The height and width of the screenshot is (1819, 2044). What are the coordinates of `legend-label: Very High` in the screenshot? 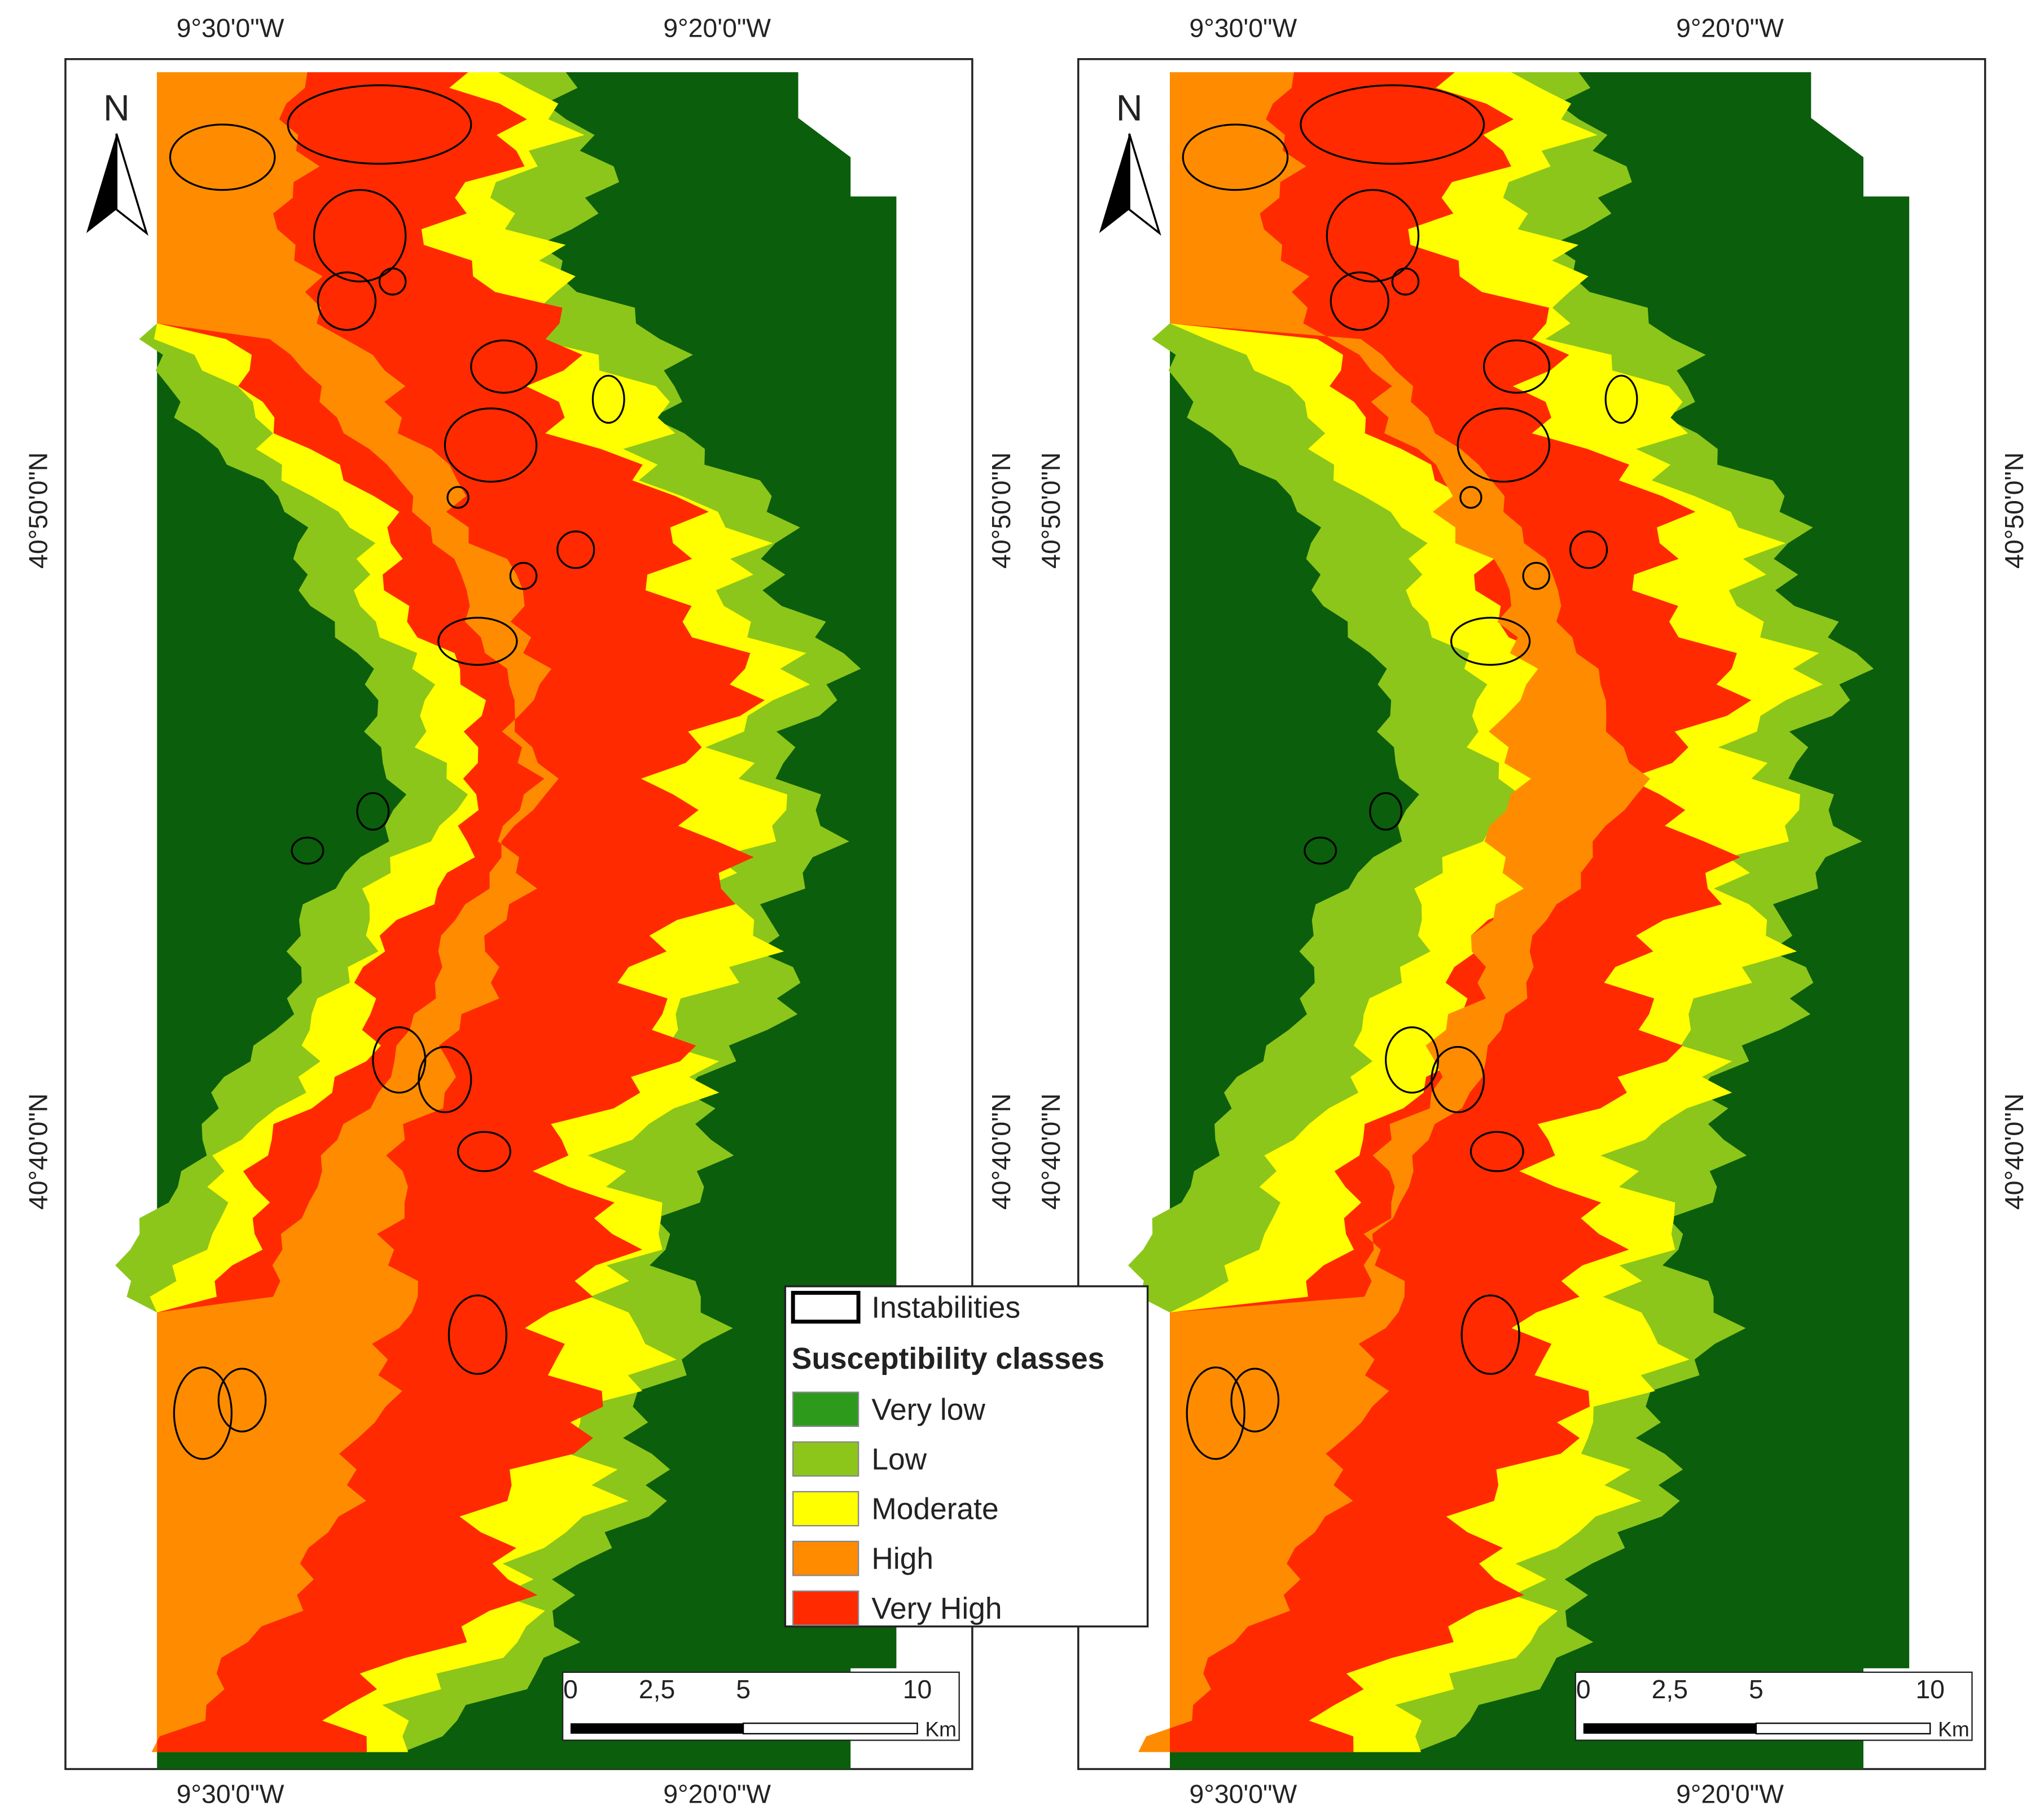 It's located at (936, 1609).